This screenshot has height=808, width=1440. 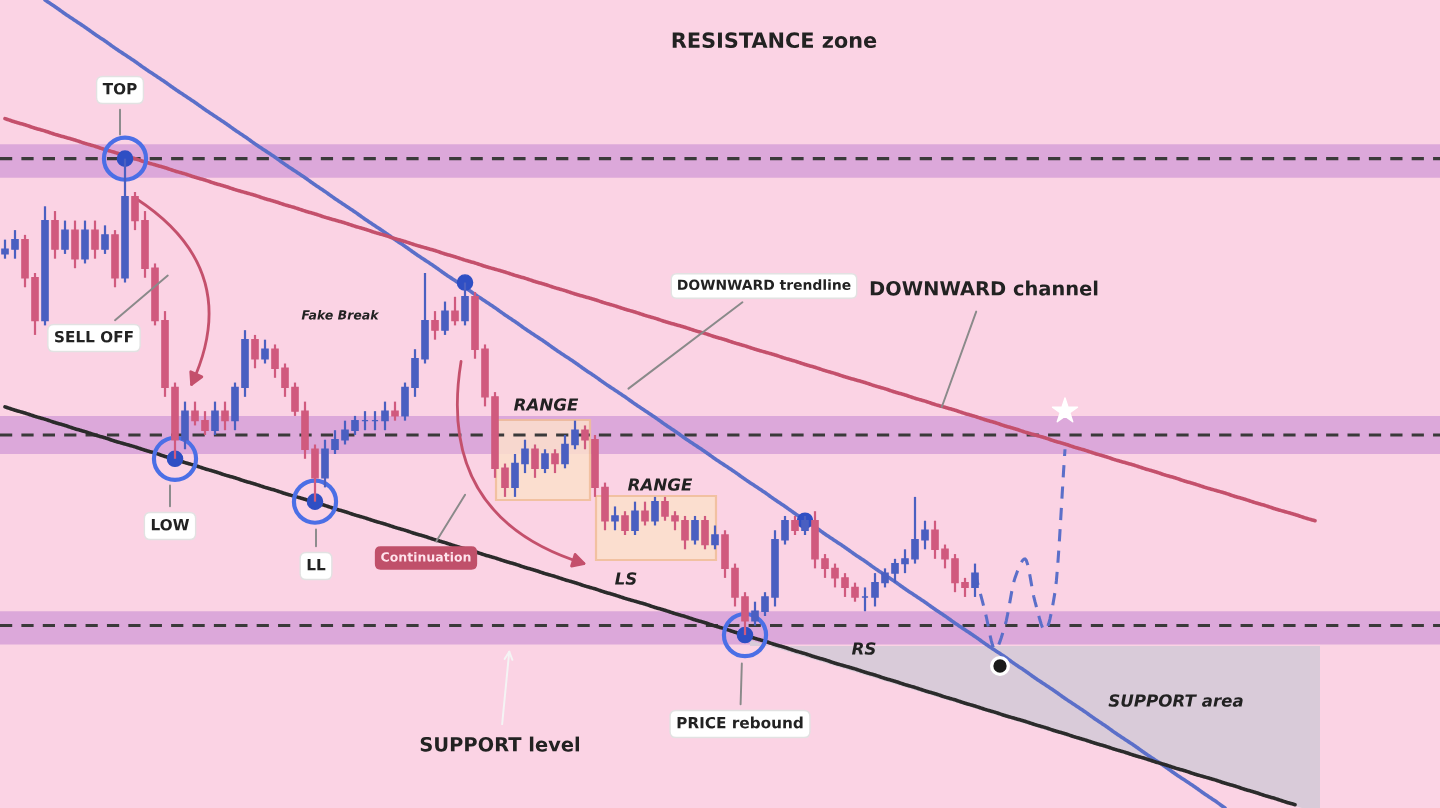 I want to click on annotation: DOWNWARD channel, so click(x=984, y=288).